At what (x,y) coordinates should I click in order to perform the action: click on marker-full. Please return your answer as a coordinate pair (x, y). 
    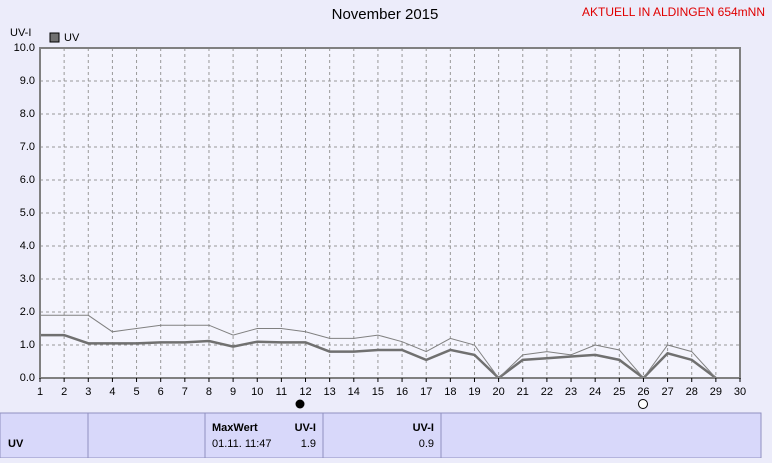
    Looking at the image, I should click on (300, 404).